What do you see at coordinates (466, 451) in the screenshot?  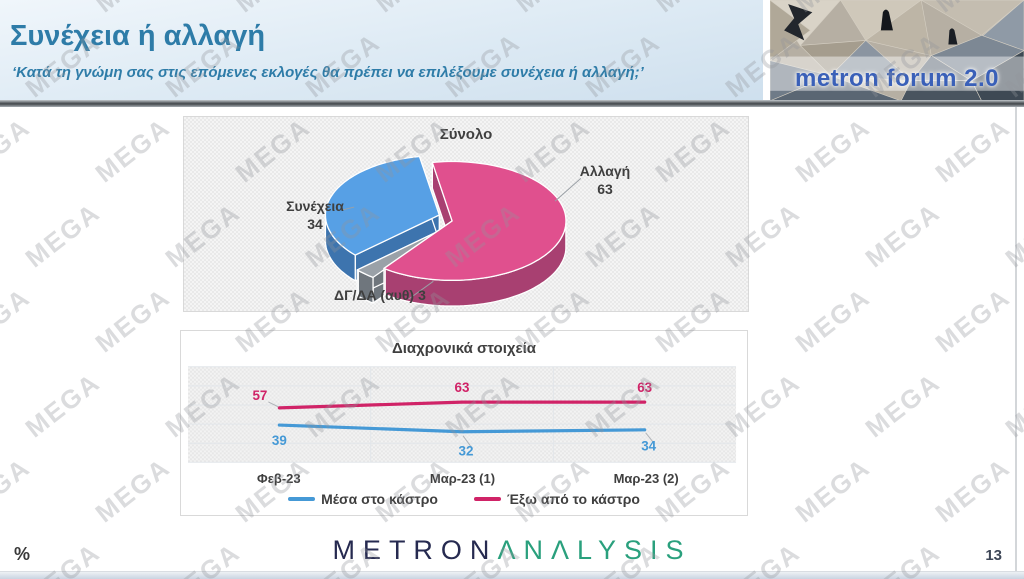 I see `data-label: 32` at bounding box center [466, 451].